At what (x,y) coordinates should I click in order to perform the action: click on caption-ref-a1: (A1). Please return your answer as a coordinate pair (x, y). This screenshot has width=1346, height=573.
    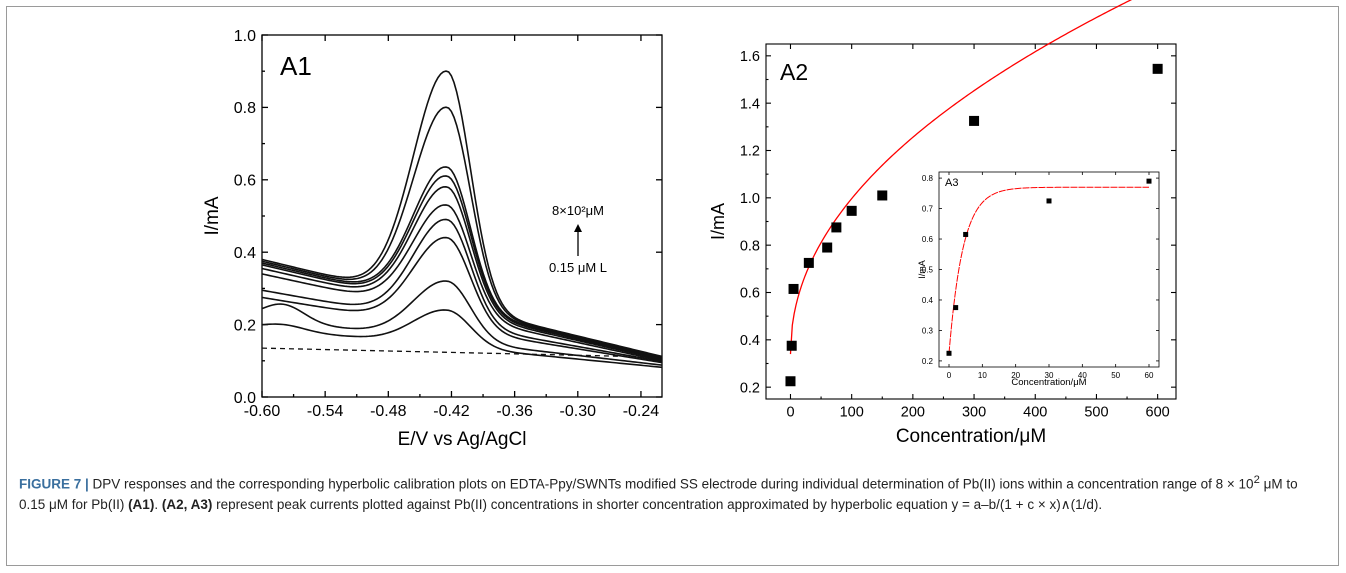
    Looking at the image, I should click on (141, 504).